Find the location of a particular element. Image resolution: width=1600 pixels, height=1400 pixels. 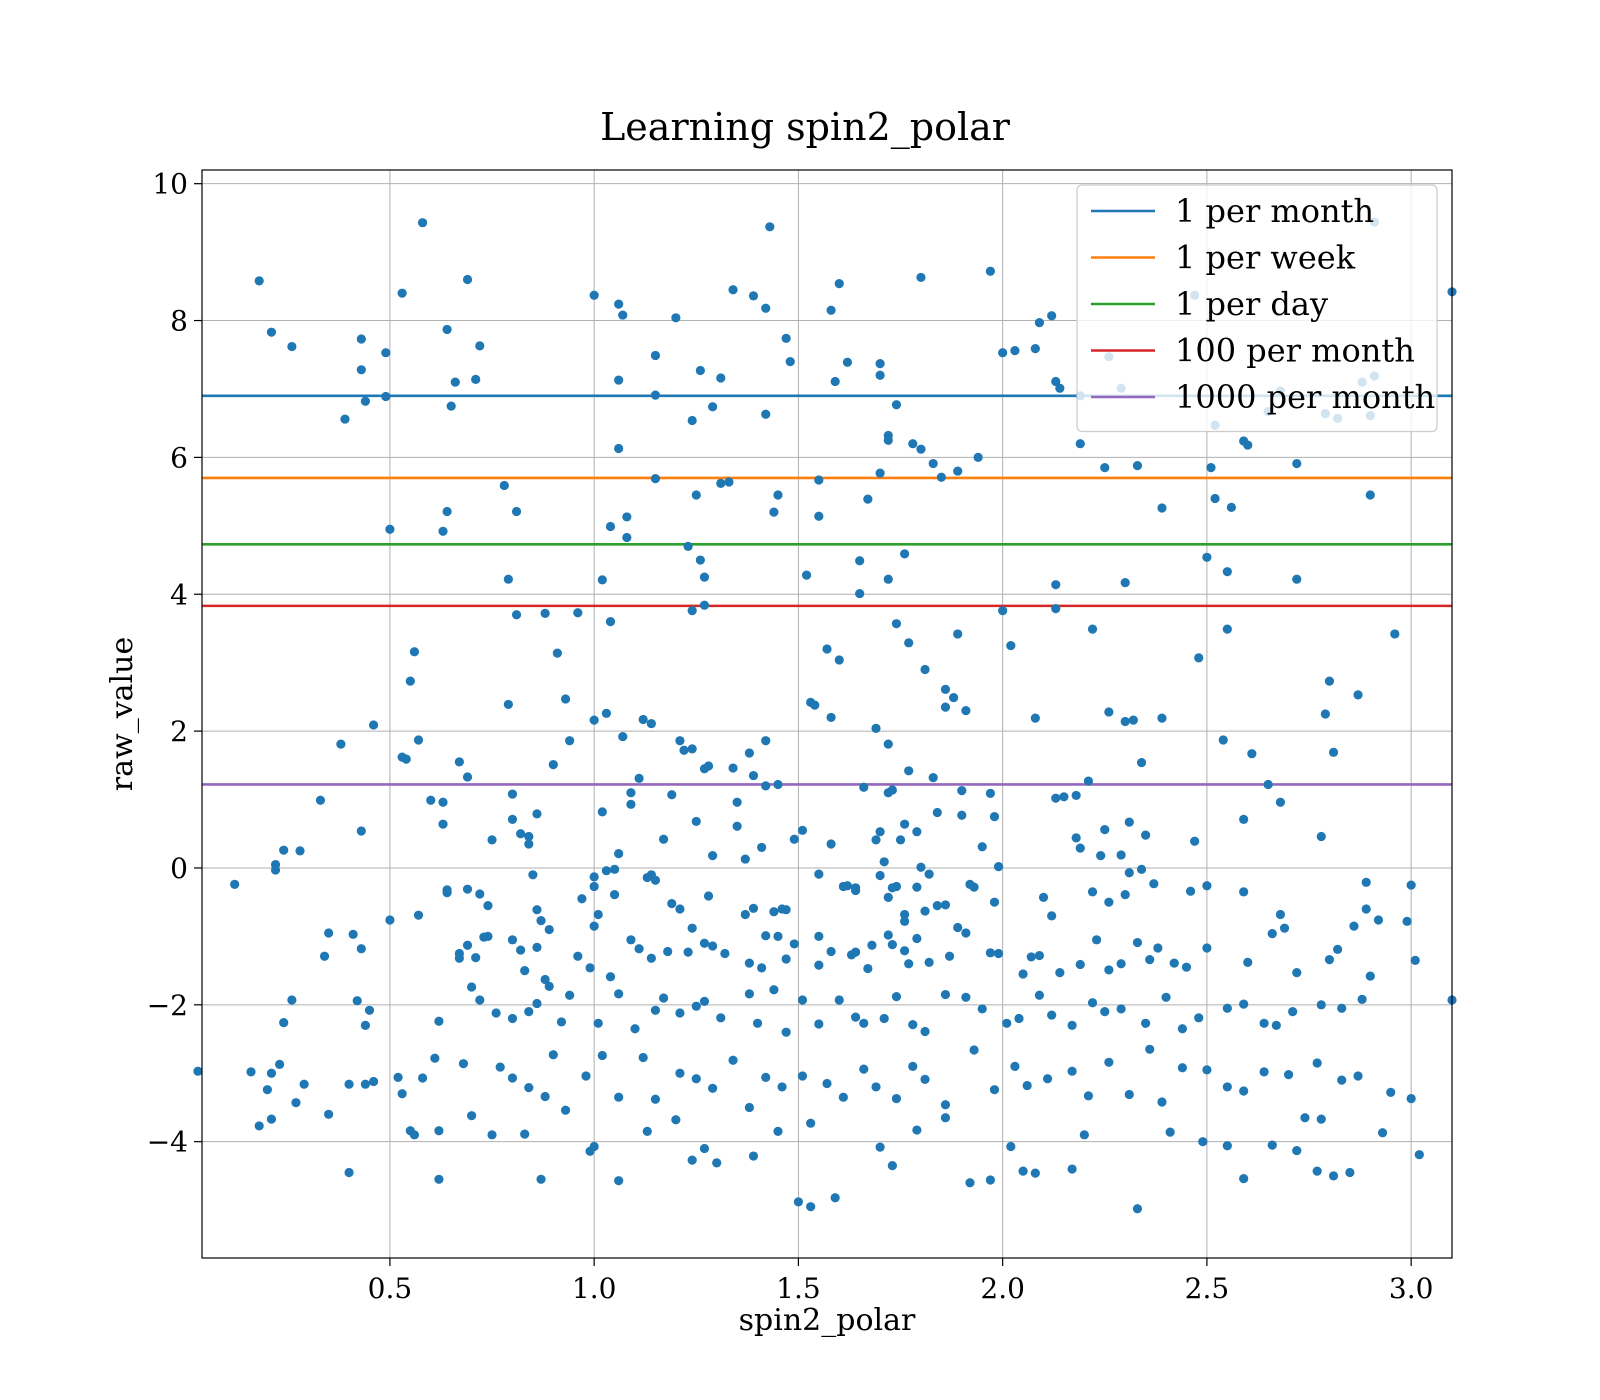

x-tick-label: 3.0 is located at coordinates (1411, 1288).